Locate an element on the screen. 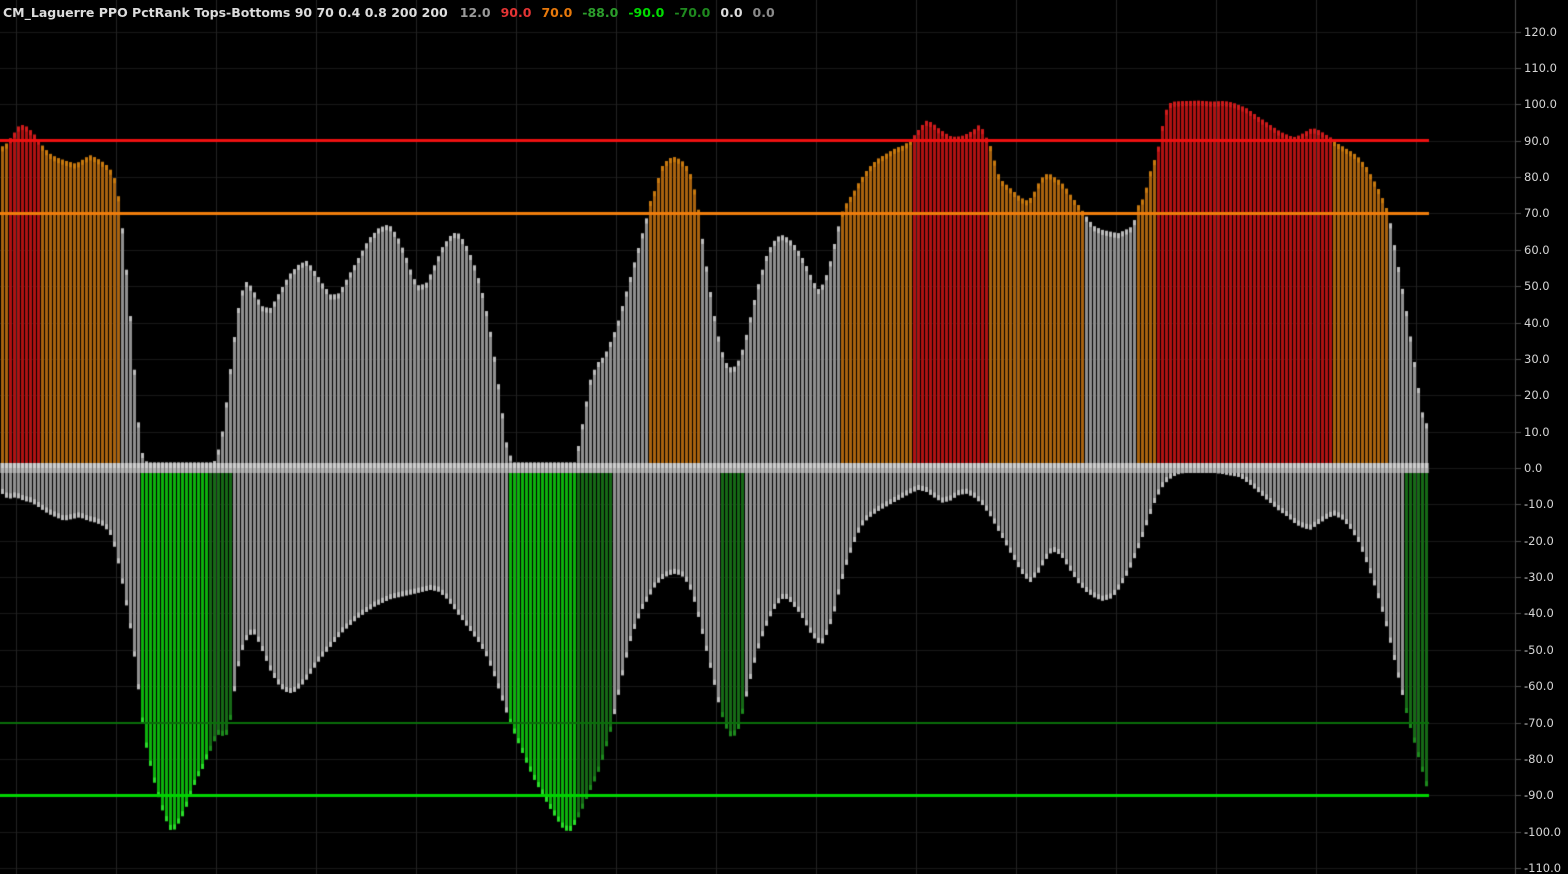  indicator-value: 12.0 is located at coordinates (475, 12).